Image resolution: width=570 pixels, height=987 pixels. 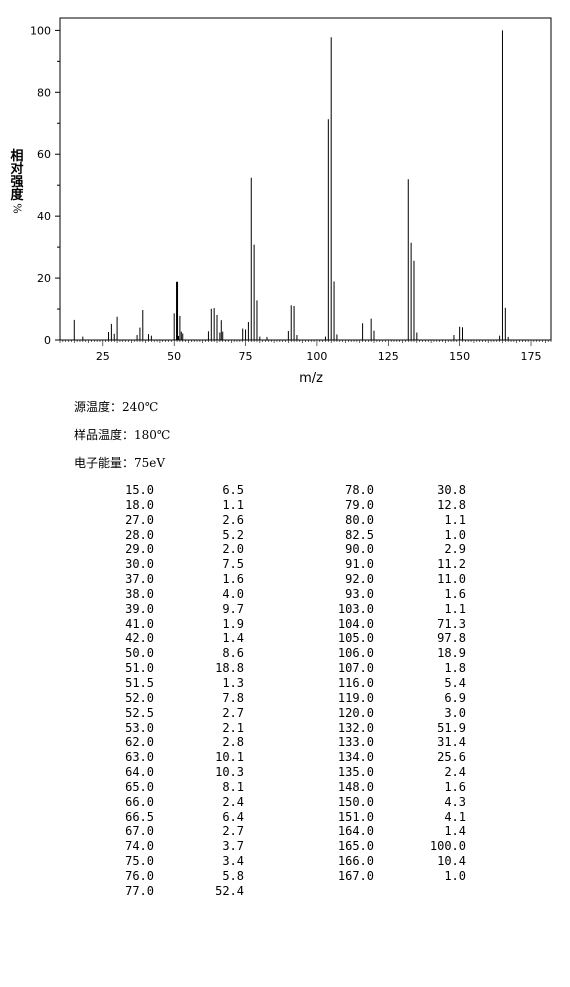 I want to click on y-tick-label: 20, so click(x=44, y=278).